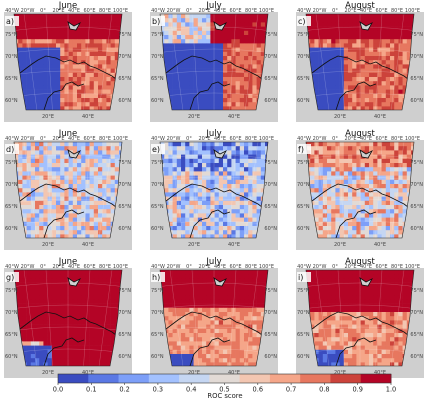 This screenshot has height=400, width=439. What do you see at coordinates (11, 35) in the screenshot?
I see `lat-tick-left: 75°N` at bounding box center [11, 35].